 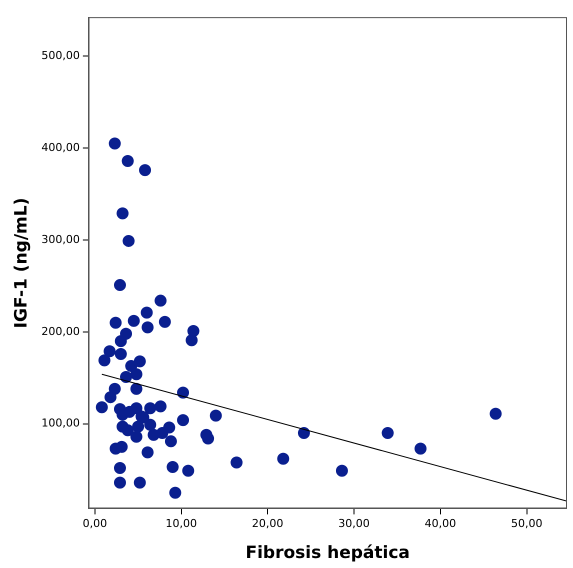 What do you see at coordinates (60, 239) in the screenshot?
I see `y-tick-label: 300,00` at bounding box center [60, 239].